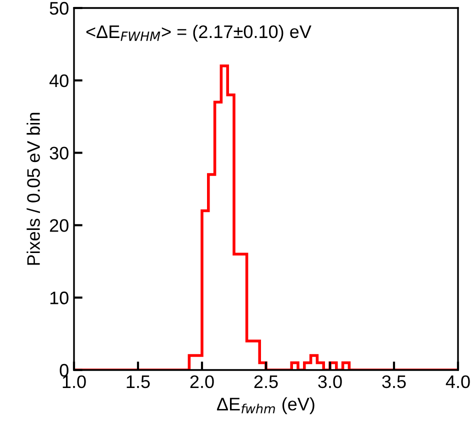 Image resolution: width=474 pixels, height=438 pixels. What do you see at coordinates (138, 382) in the screenshot?
I see `x-tick-label: 1.5` at bounding box center [138, 382].